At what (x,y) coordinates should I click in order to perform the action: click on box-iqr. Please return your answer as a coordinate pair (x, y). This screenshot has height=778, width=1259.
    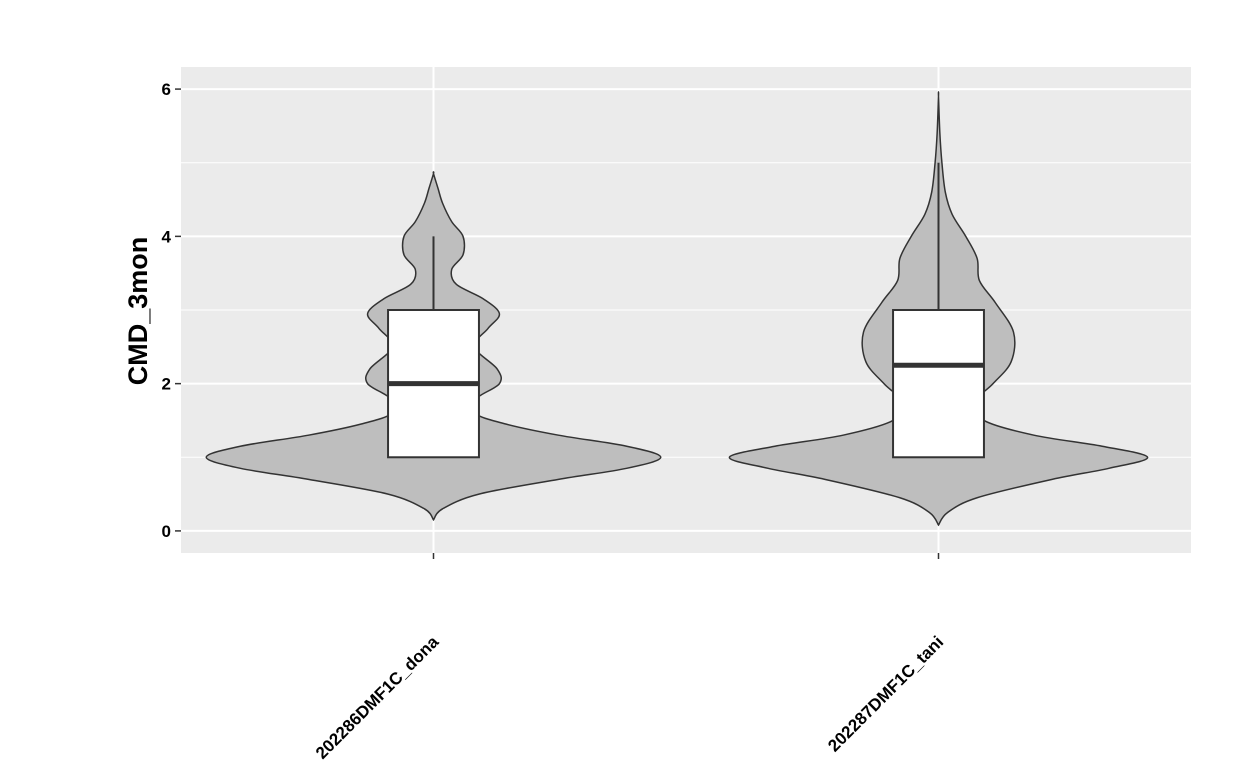
    Looking at the image, I should click on (938, 384).